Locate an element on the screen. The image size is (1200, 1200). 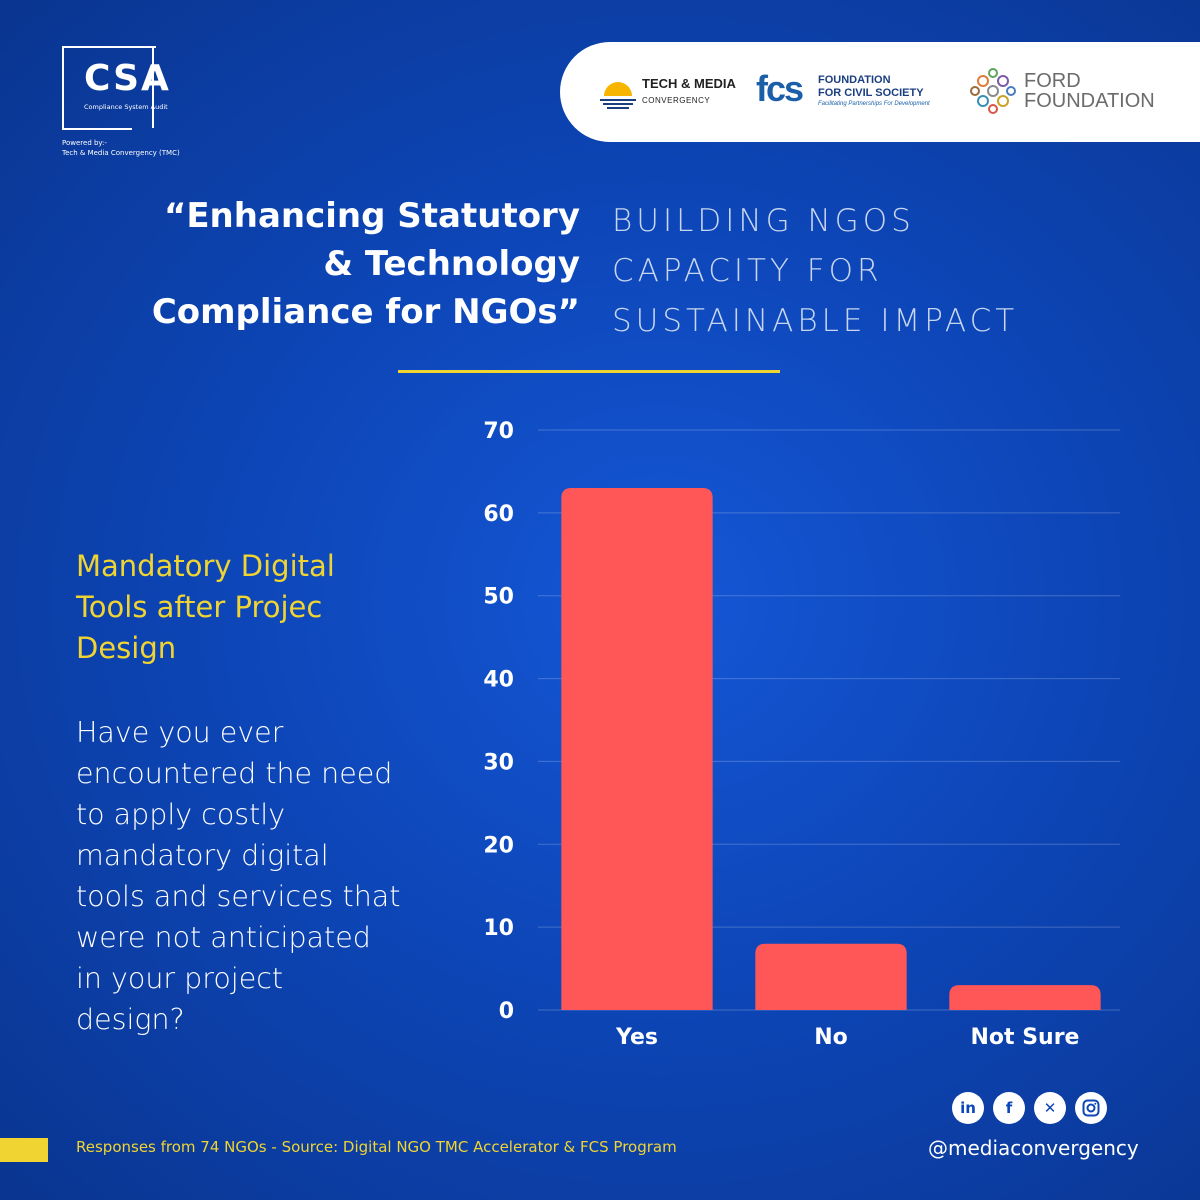
headline-line1: “Enhancing Statutory is located at coordinates (371, 216).